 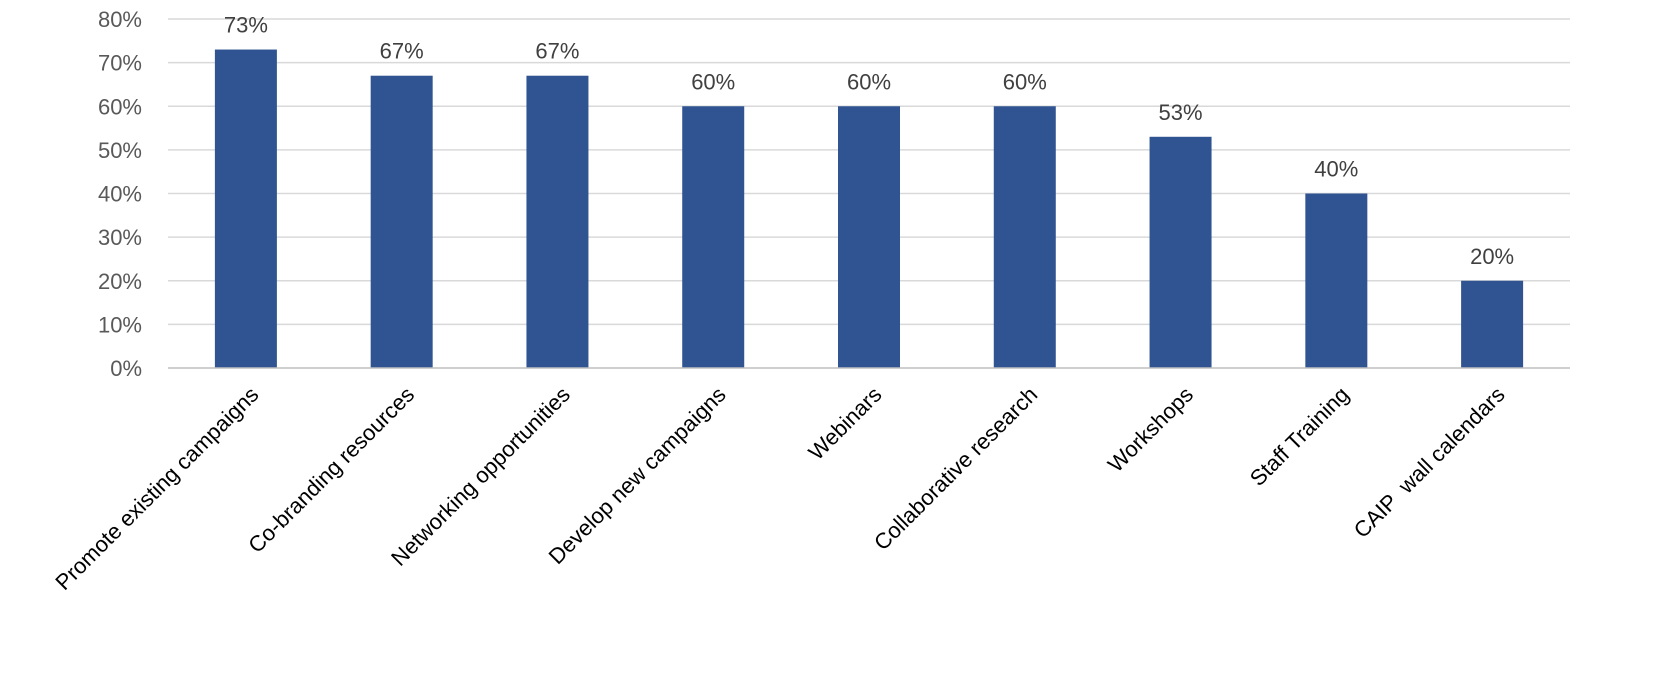 I want to click on x-category-label: Promote existing campaigns, so click(x=156, y=488).